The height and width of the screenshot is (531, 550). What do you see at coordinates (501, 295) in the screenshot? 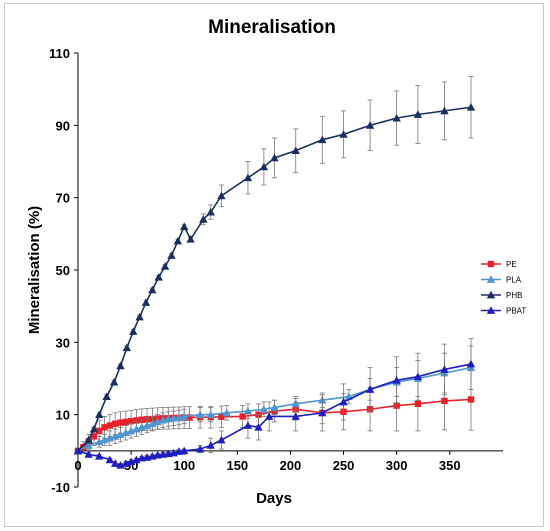
I see `legend-item-phb: PHB` at bounding box center [501, 295].